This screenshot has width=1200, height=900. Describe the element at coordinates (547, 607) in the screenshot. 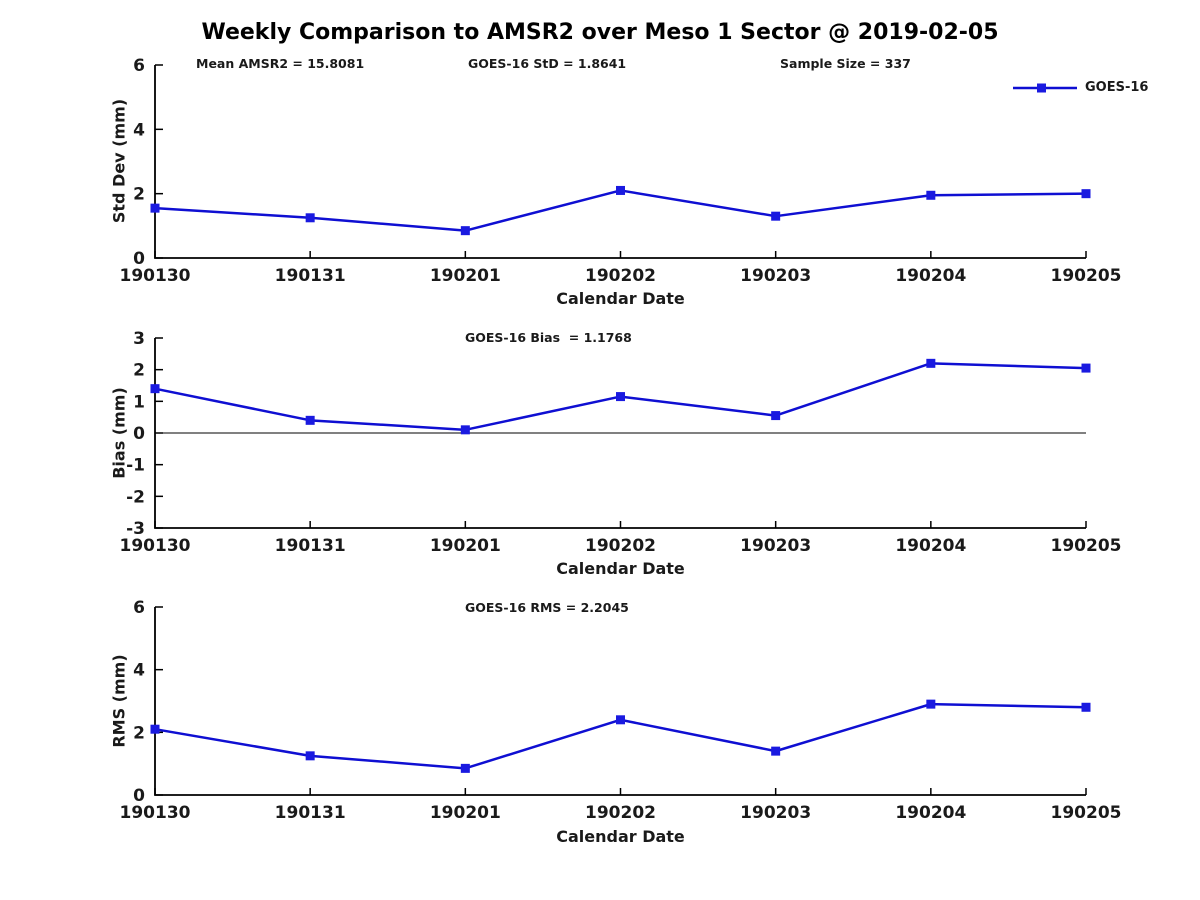

I see `stat-goes16-rms: GOES-16 RMS = 2.2045` at that location.